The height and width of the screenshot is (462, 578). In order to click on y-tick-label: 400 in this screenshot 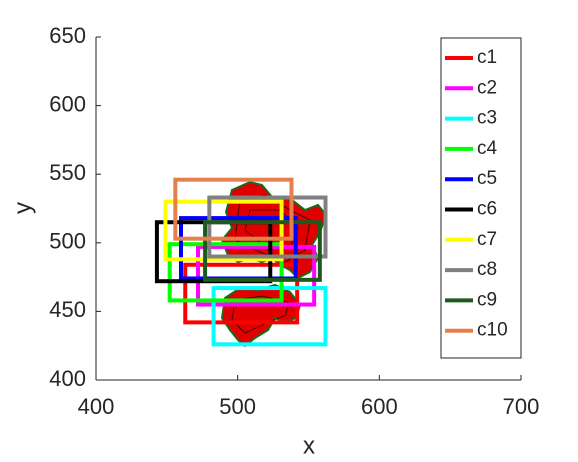, I will do `click(67, 378)`.